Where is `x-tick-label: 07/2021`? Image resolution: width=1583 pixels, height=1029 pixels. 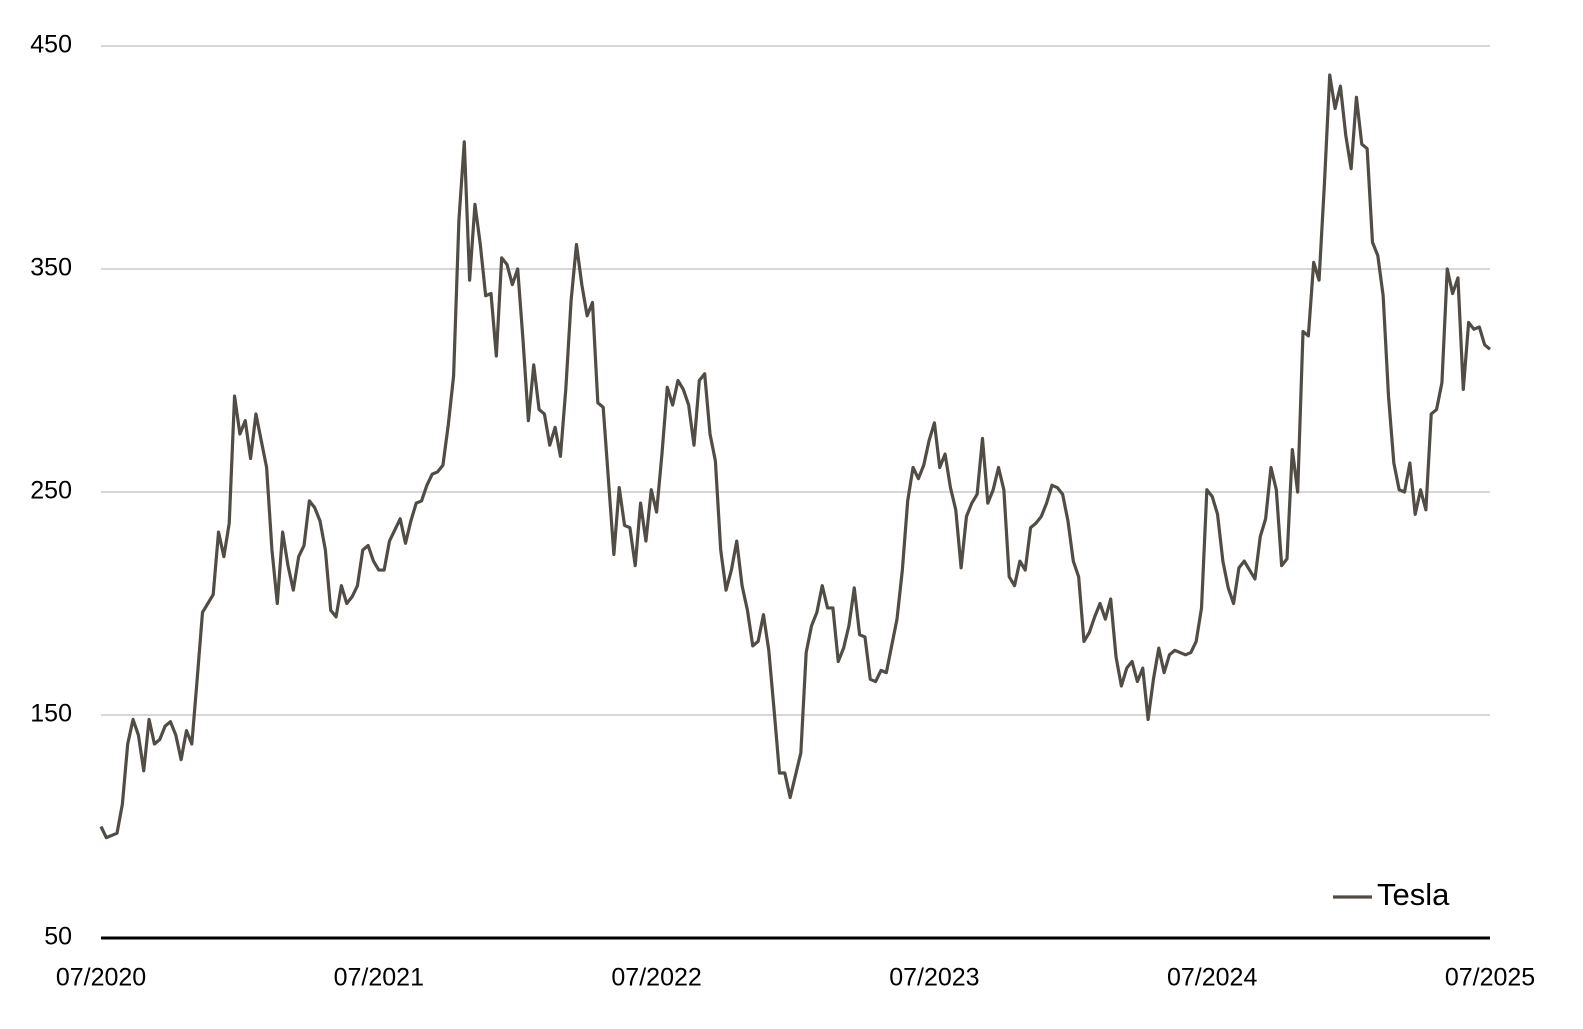 x-tick-label: 07/2021 is located at coordinates (379, 978).